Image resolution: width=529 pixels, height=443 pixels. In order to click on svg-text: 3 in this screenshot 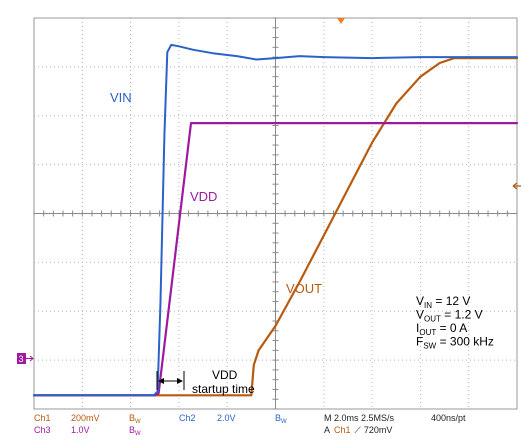, I will do `click(21, 359)`.